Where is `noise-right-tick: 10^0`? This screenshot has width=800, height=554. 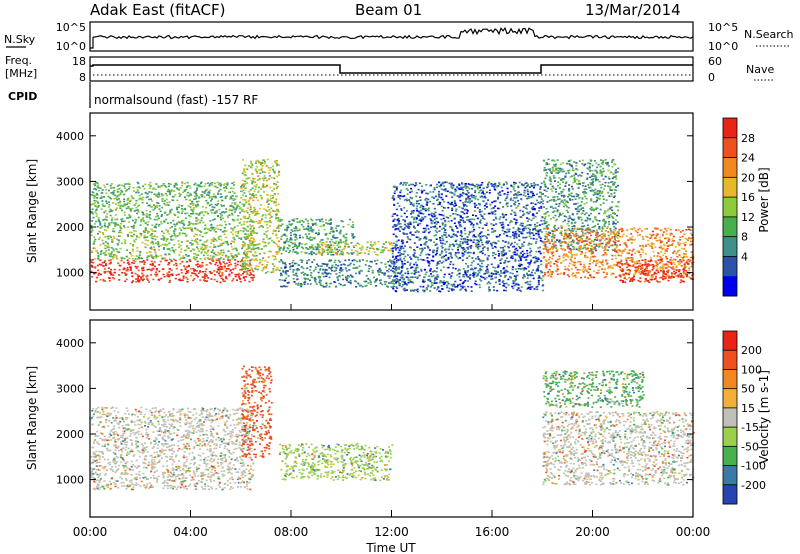
noise-right-tick: 10^0 is located at coordinates (723, 46).